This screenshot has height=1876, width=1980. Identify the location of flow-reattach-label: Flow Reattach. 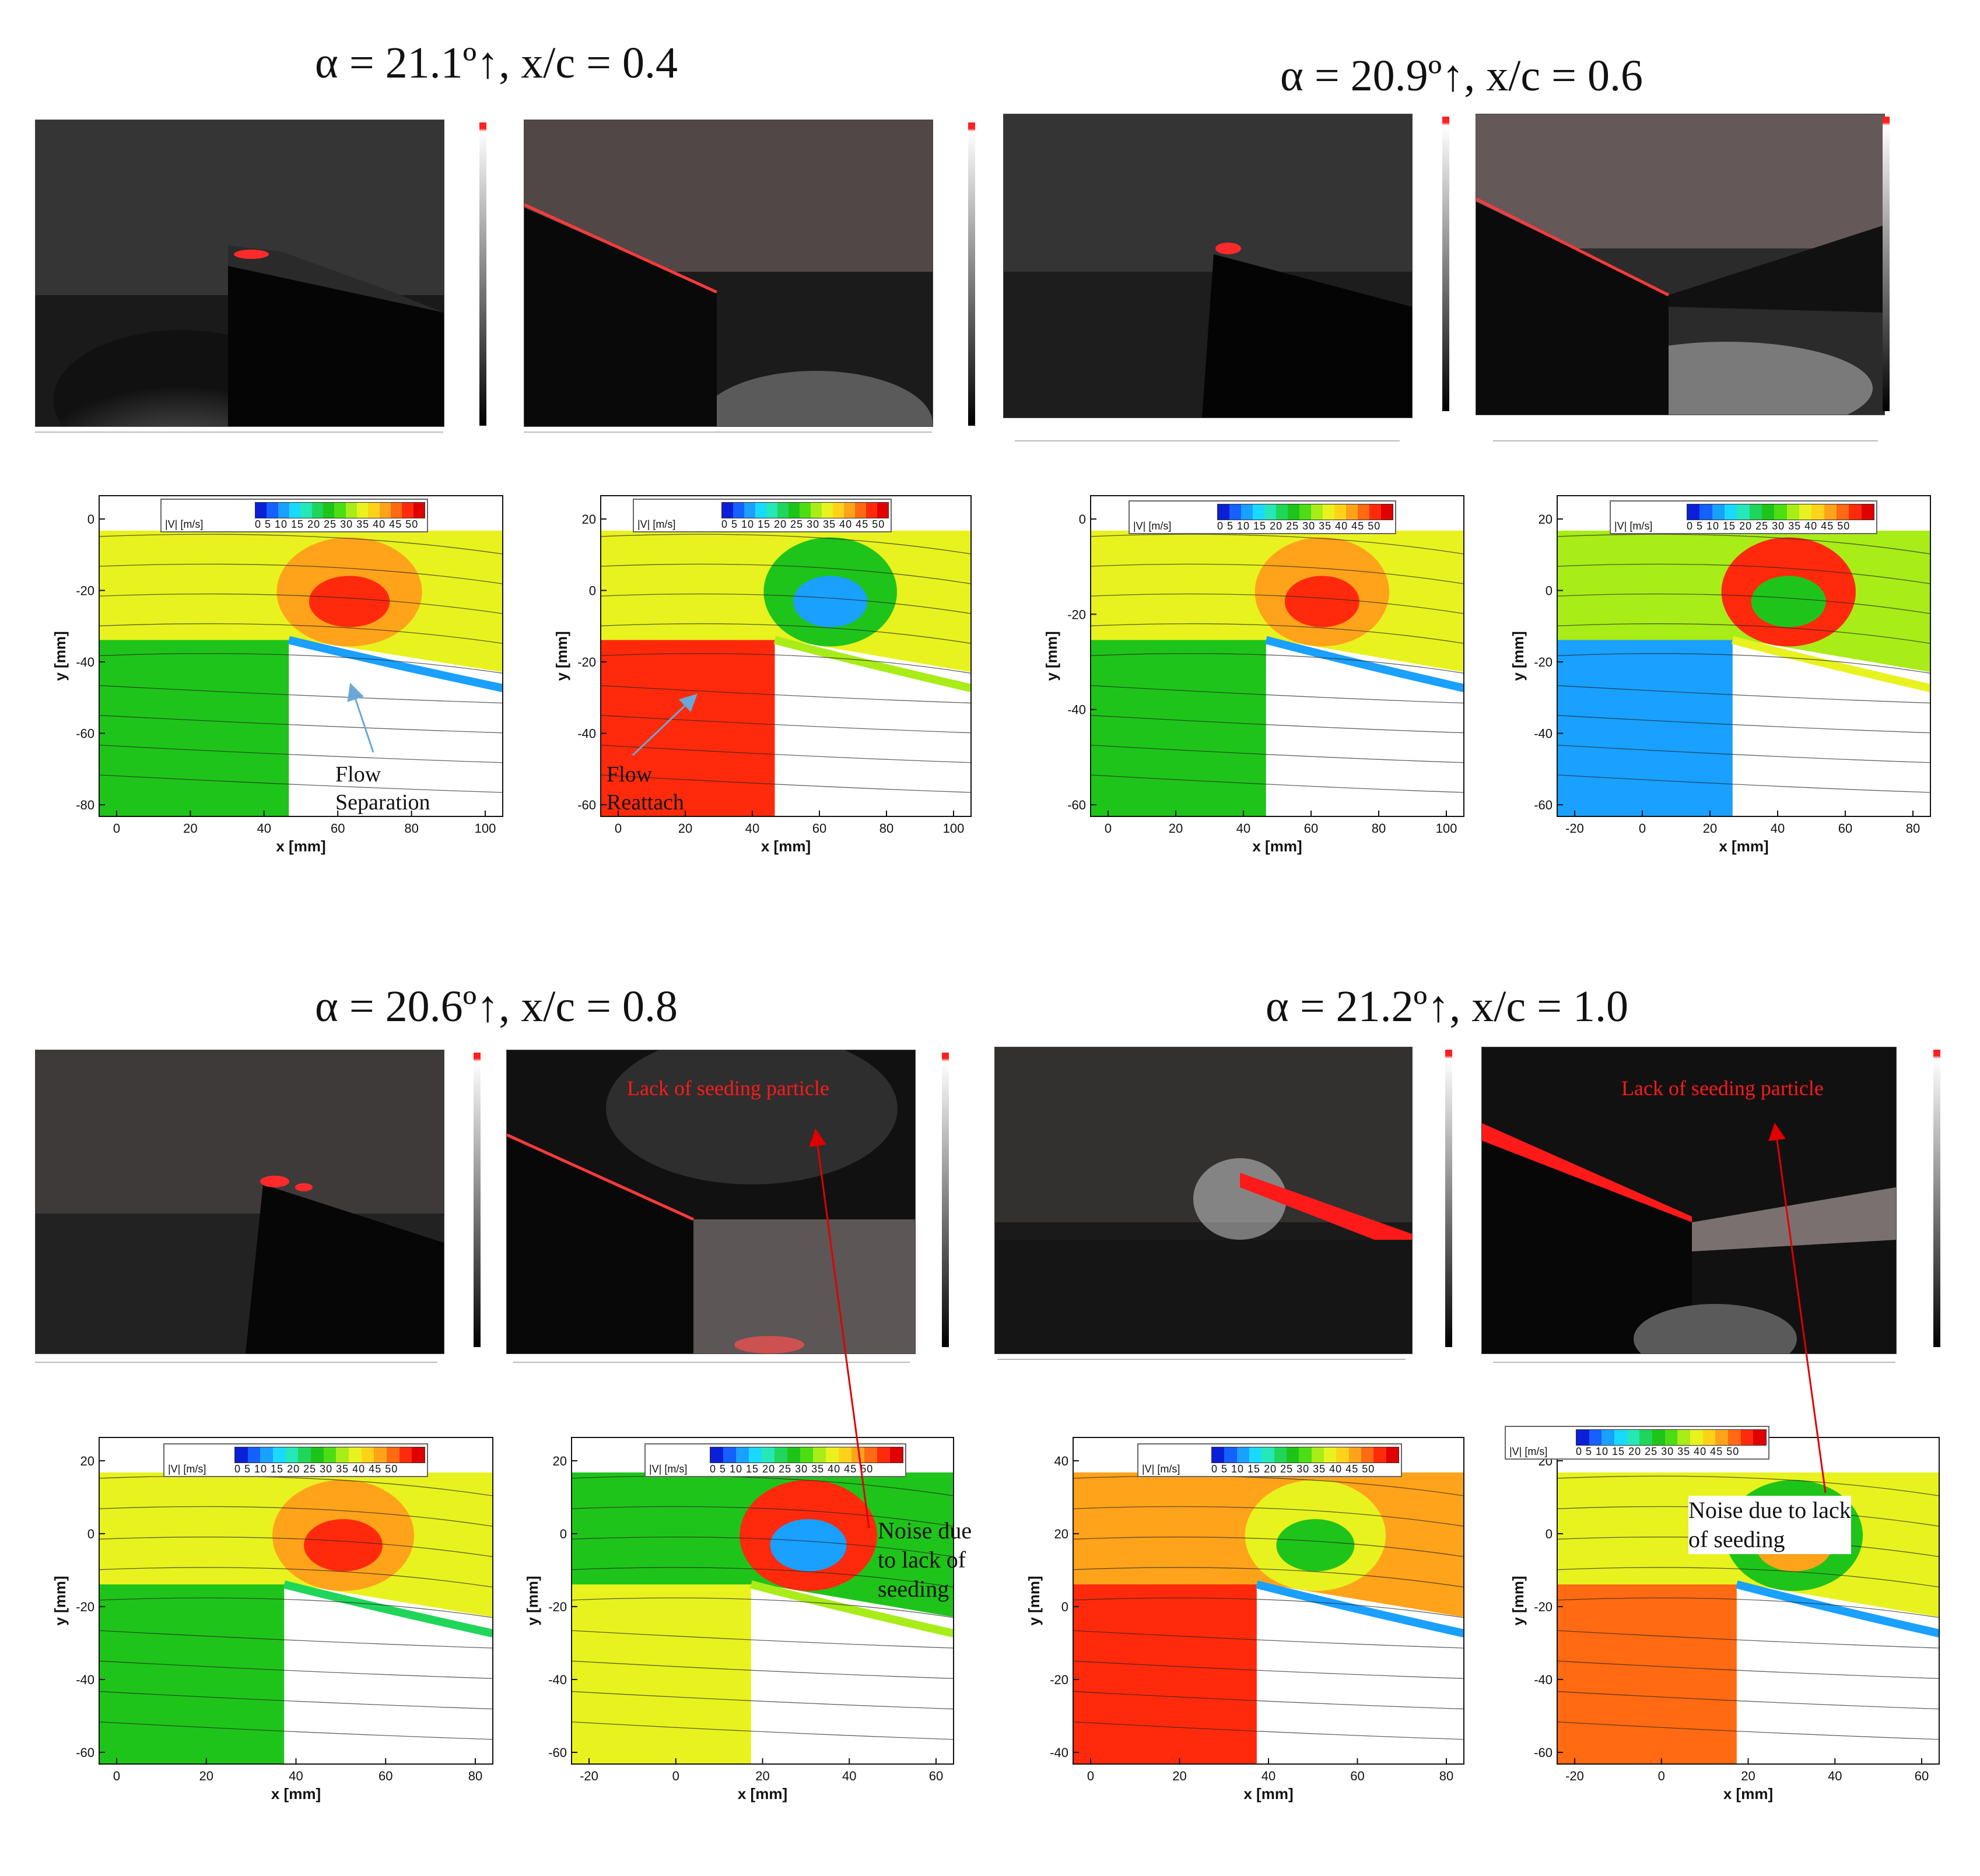
(646, 788).